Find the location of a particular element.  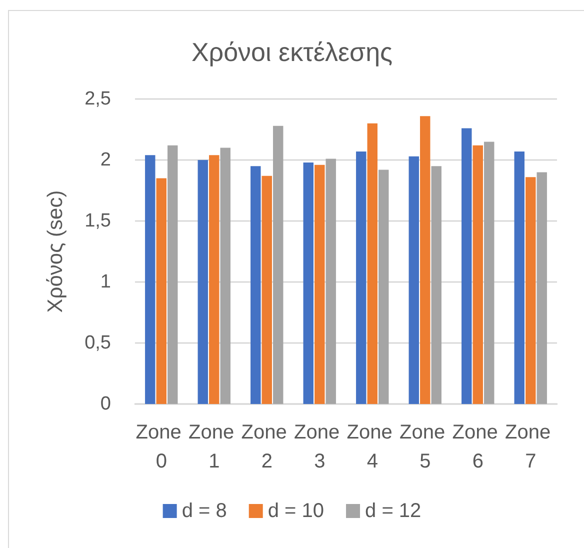

chart-title: Χρόνοι εκτέλεσης is located at coordinates (292, 52).